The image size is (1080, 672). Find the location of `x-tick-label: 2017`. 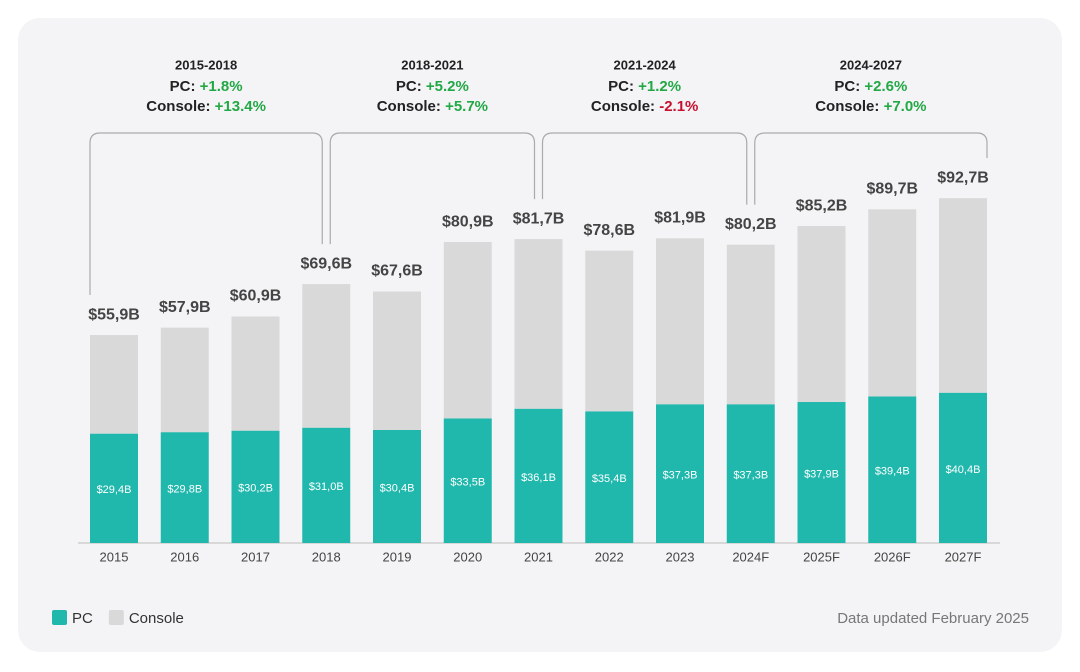

x-tick-label: 2017 is located at coordinates (255, 556).